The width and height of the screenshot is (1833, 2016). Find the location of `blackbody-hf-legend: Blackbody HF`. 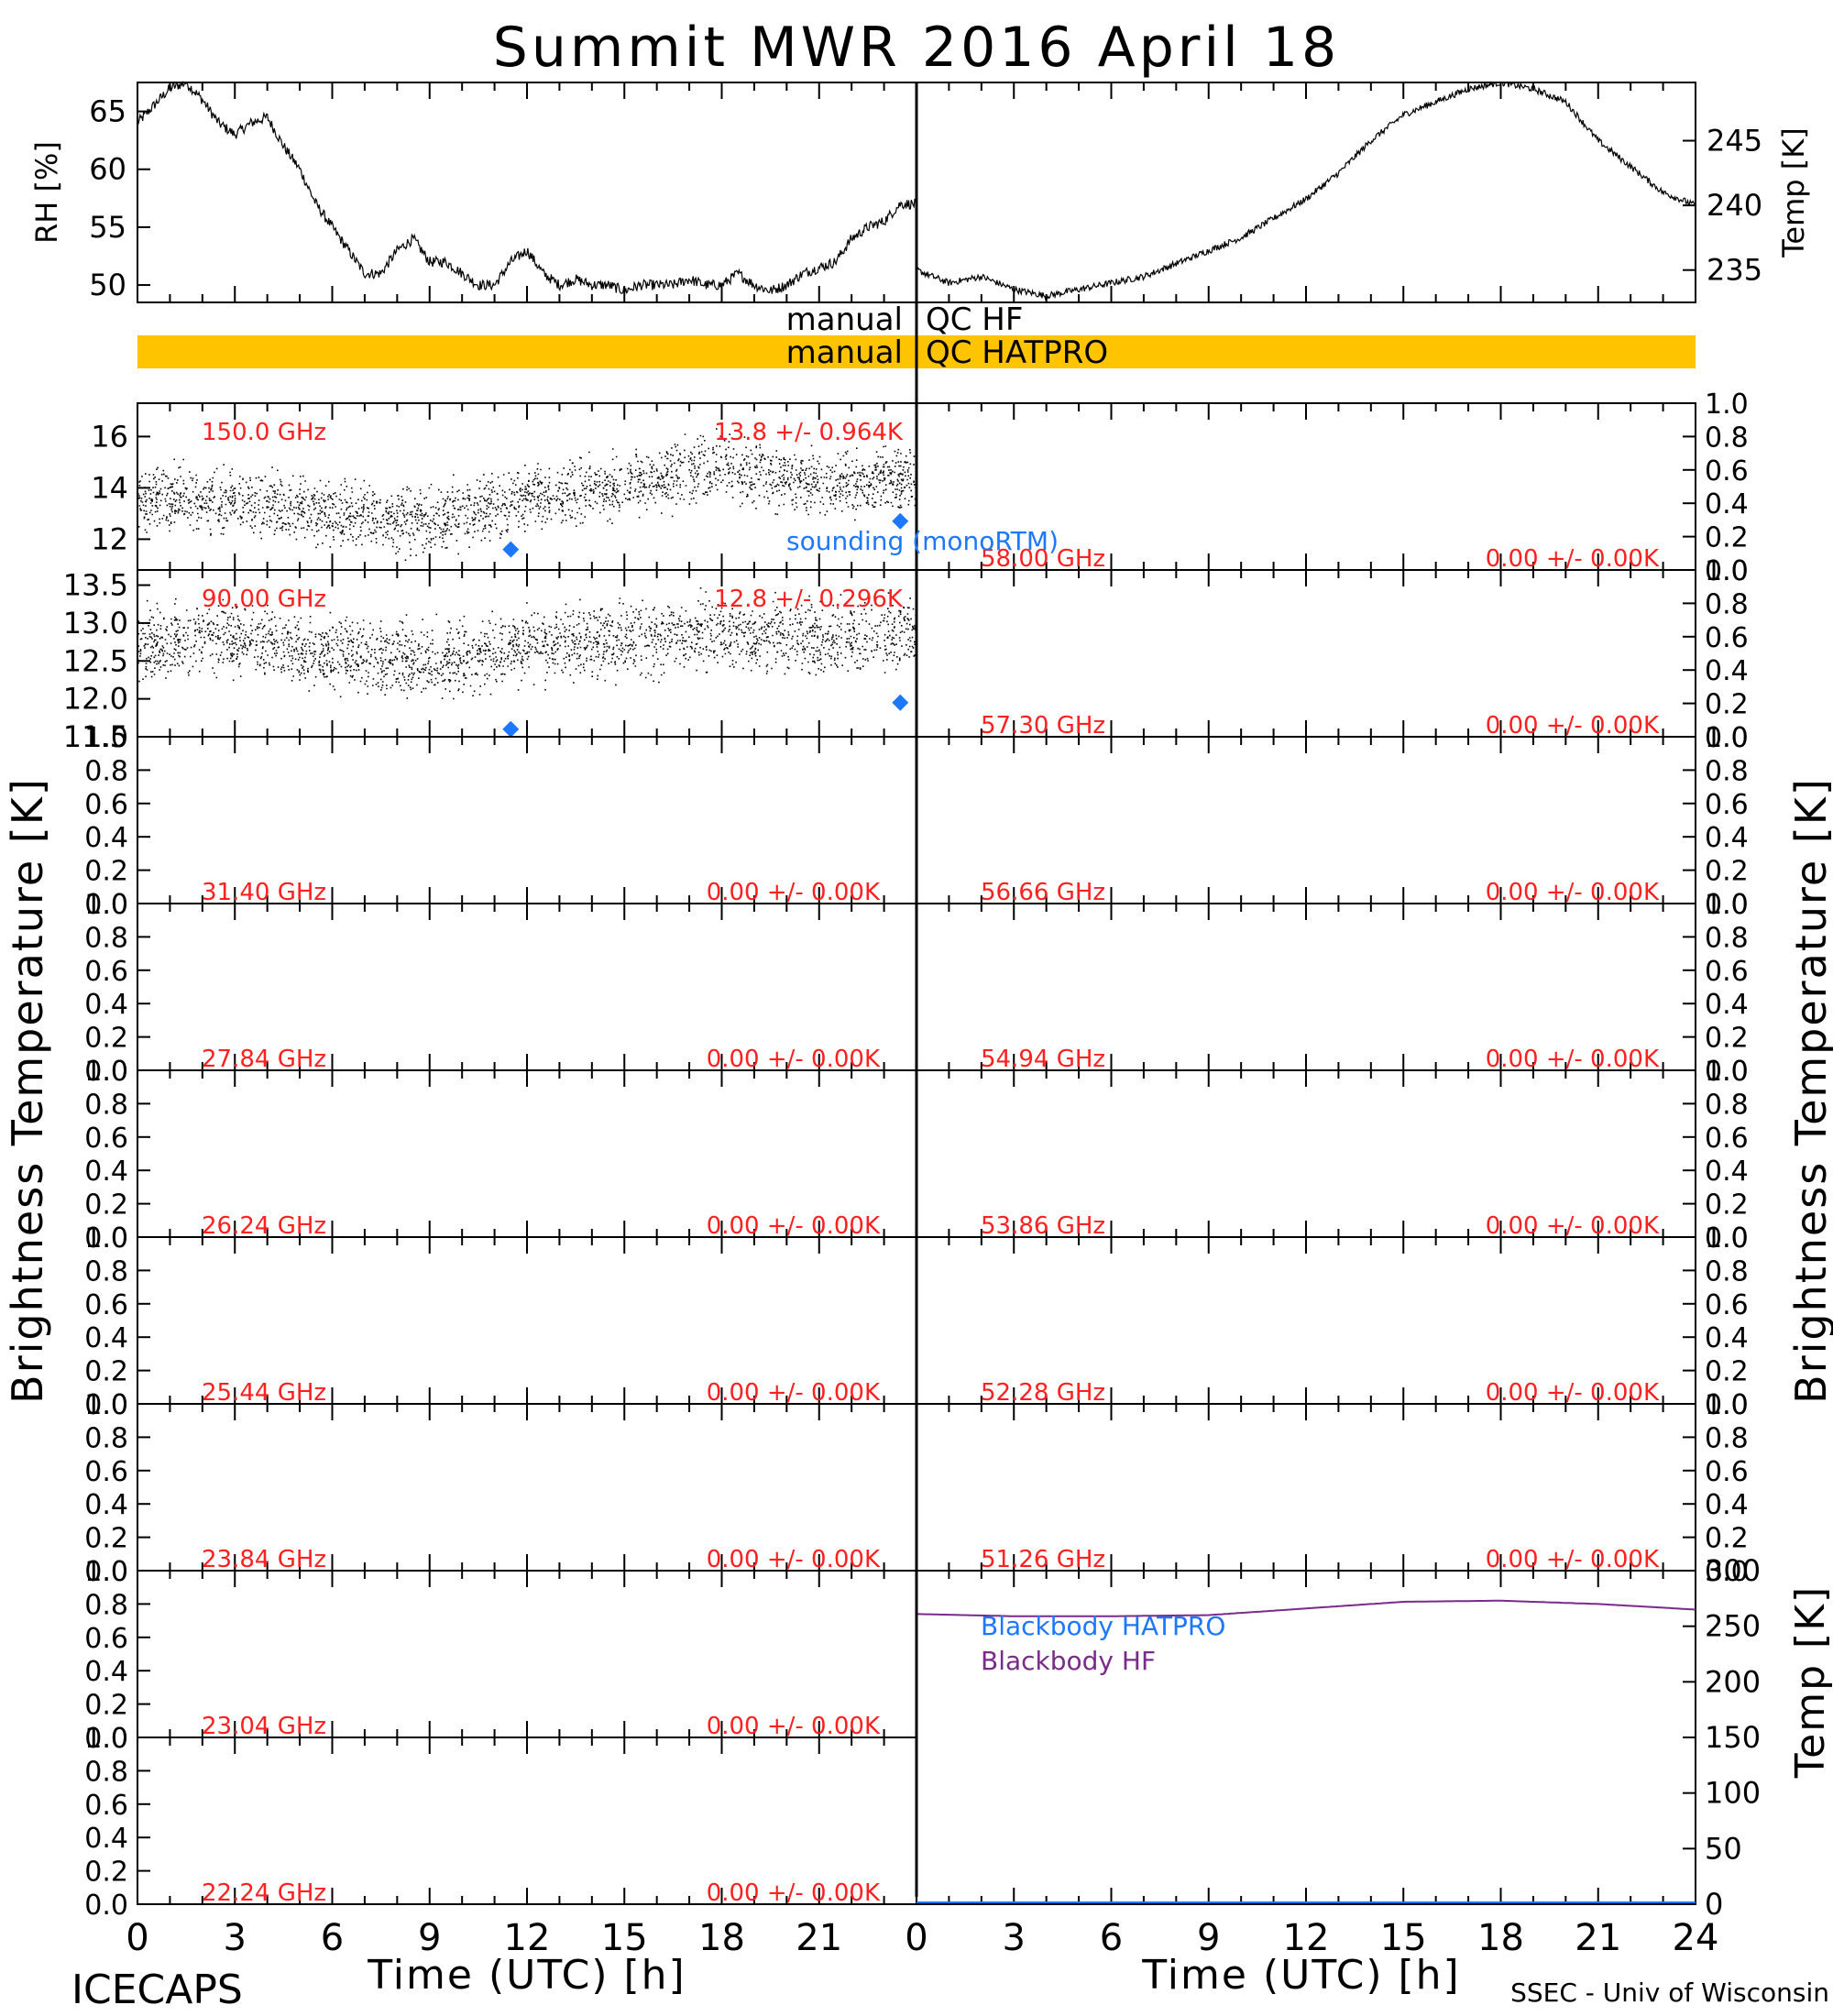

blackbody-hf-legend: Blackbody HF is located at coordinates (1068, 1661).